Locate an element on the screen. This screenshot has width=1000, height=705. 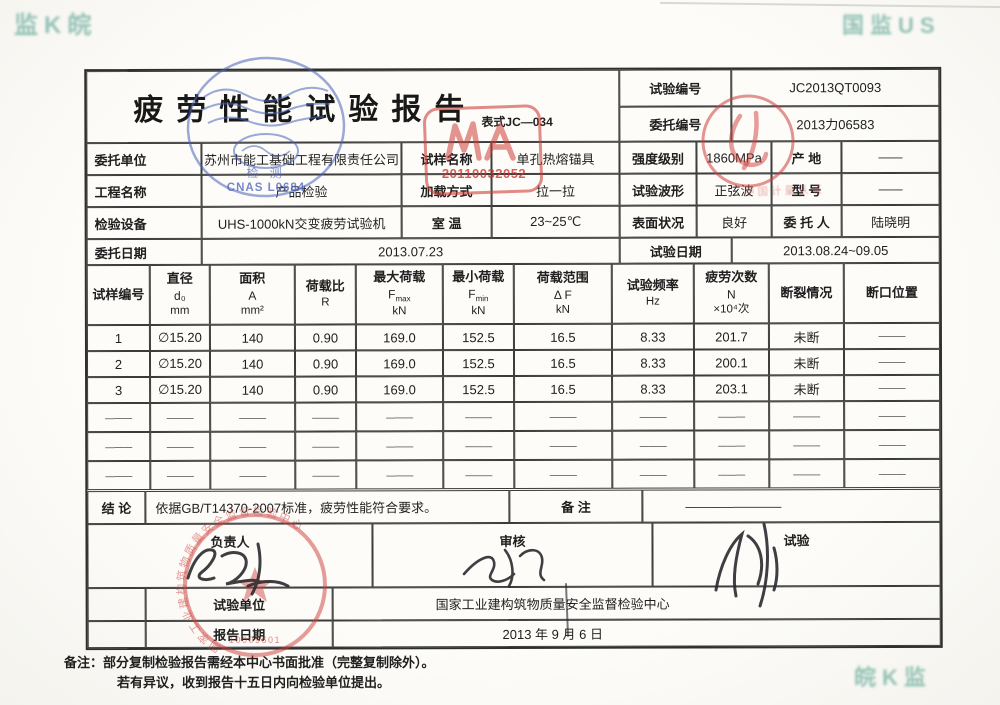
paper-edge-line is located at coordinates (830, 5).